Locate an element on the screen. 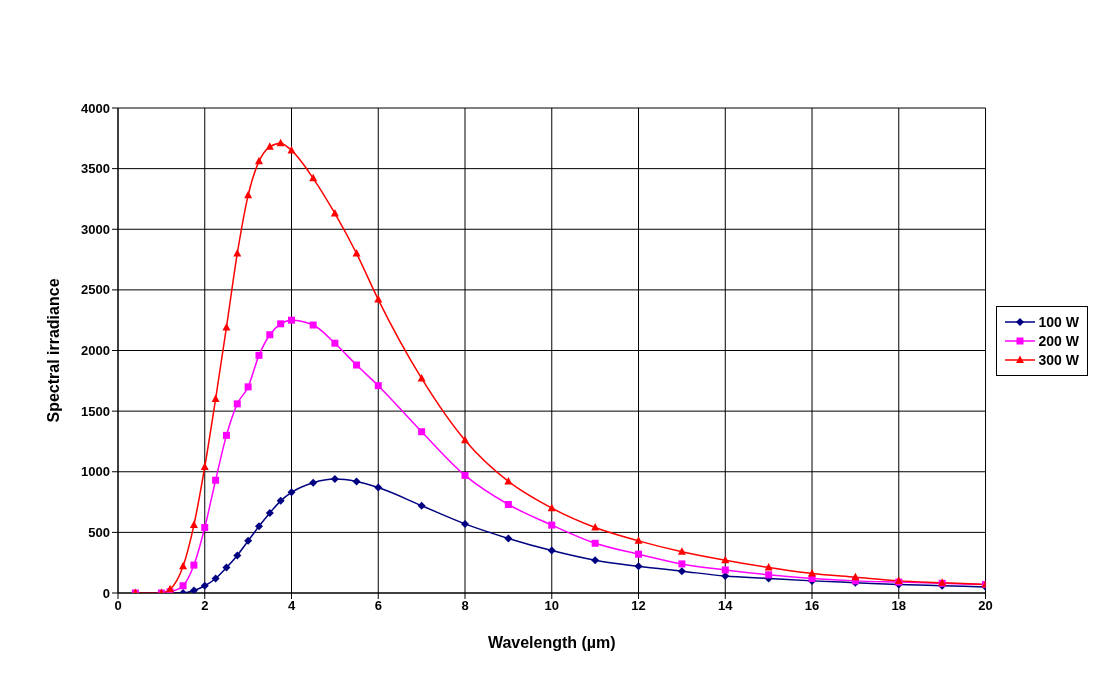 The height and width of the screenshot is (686, 1116). y-tick-label: 0 is located at coordinates (106, 593).